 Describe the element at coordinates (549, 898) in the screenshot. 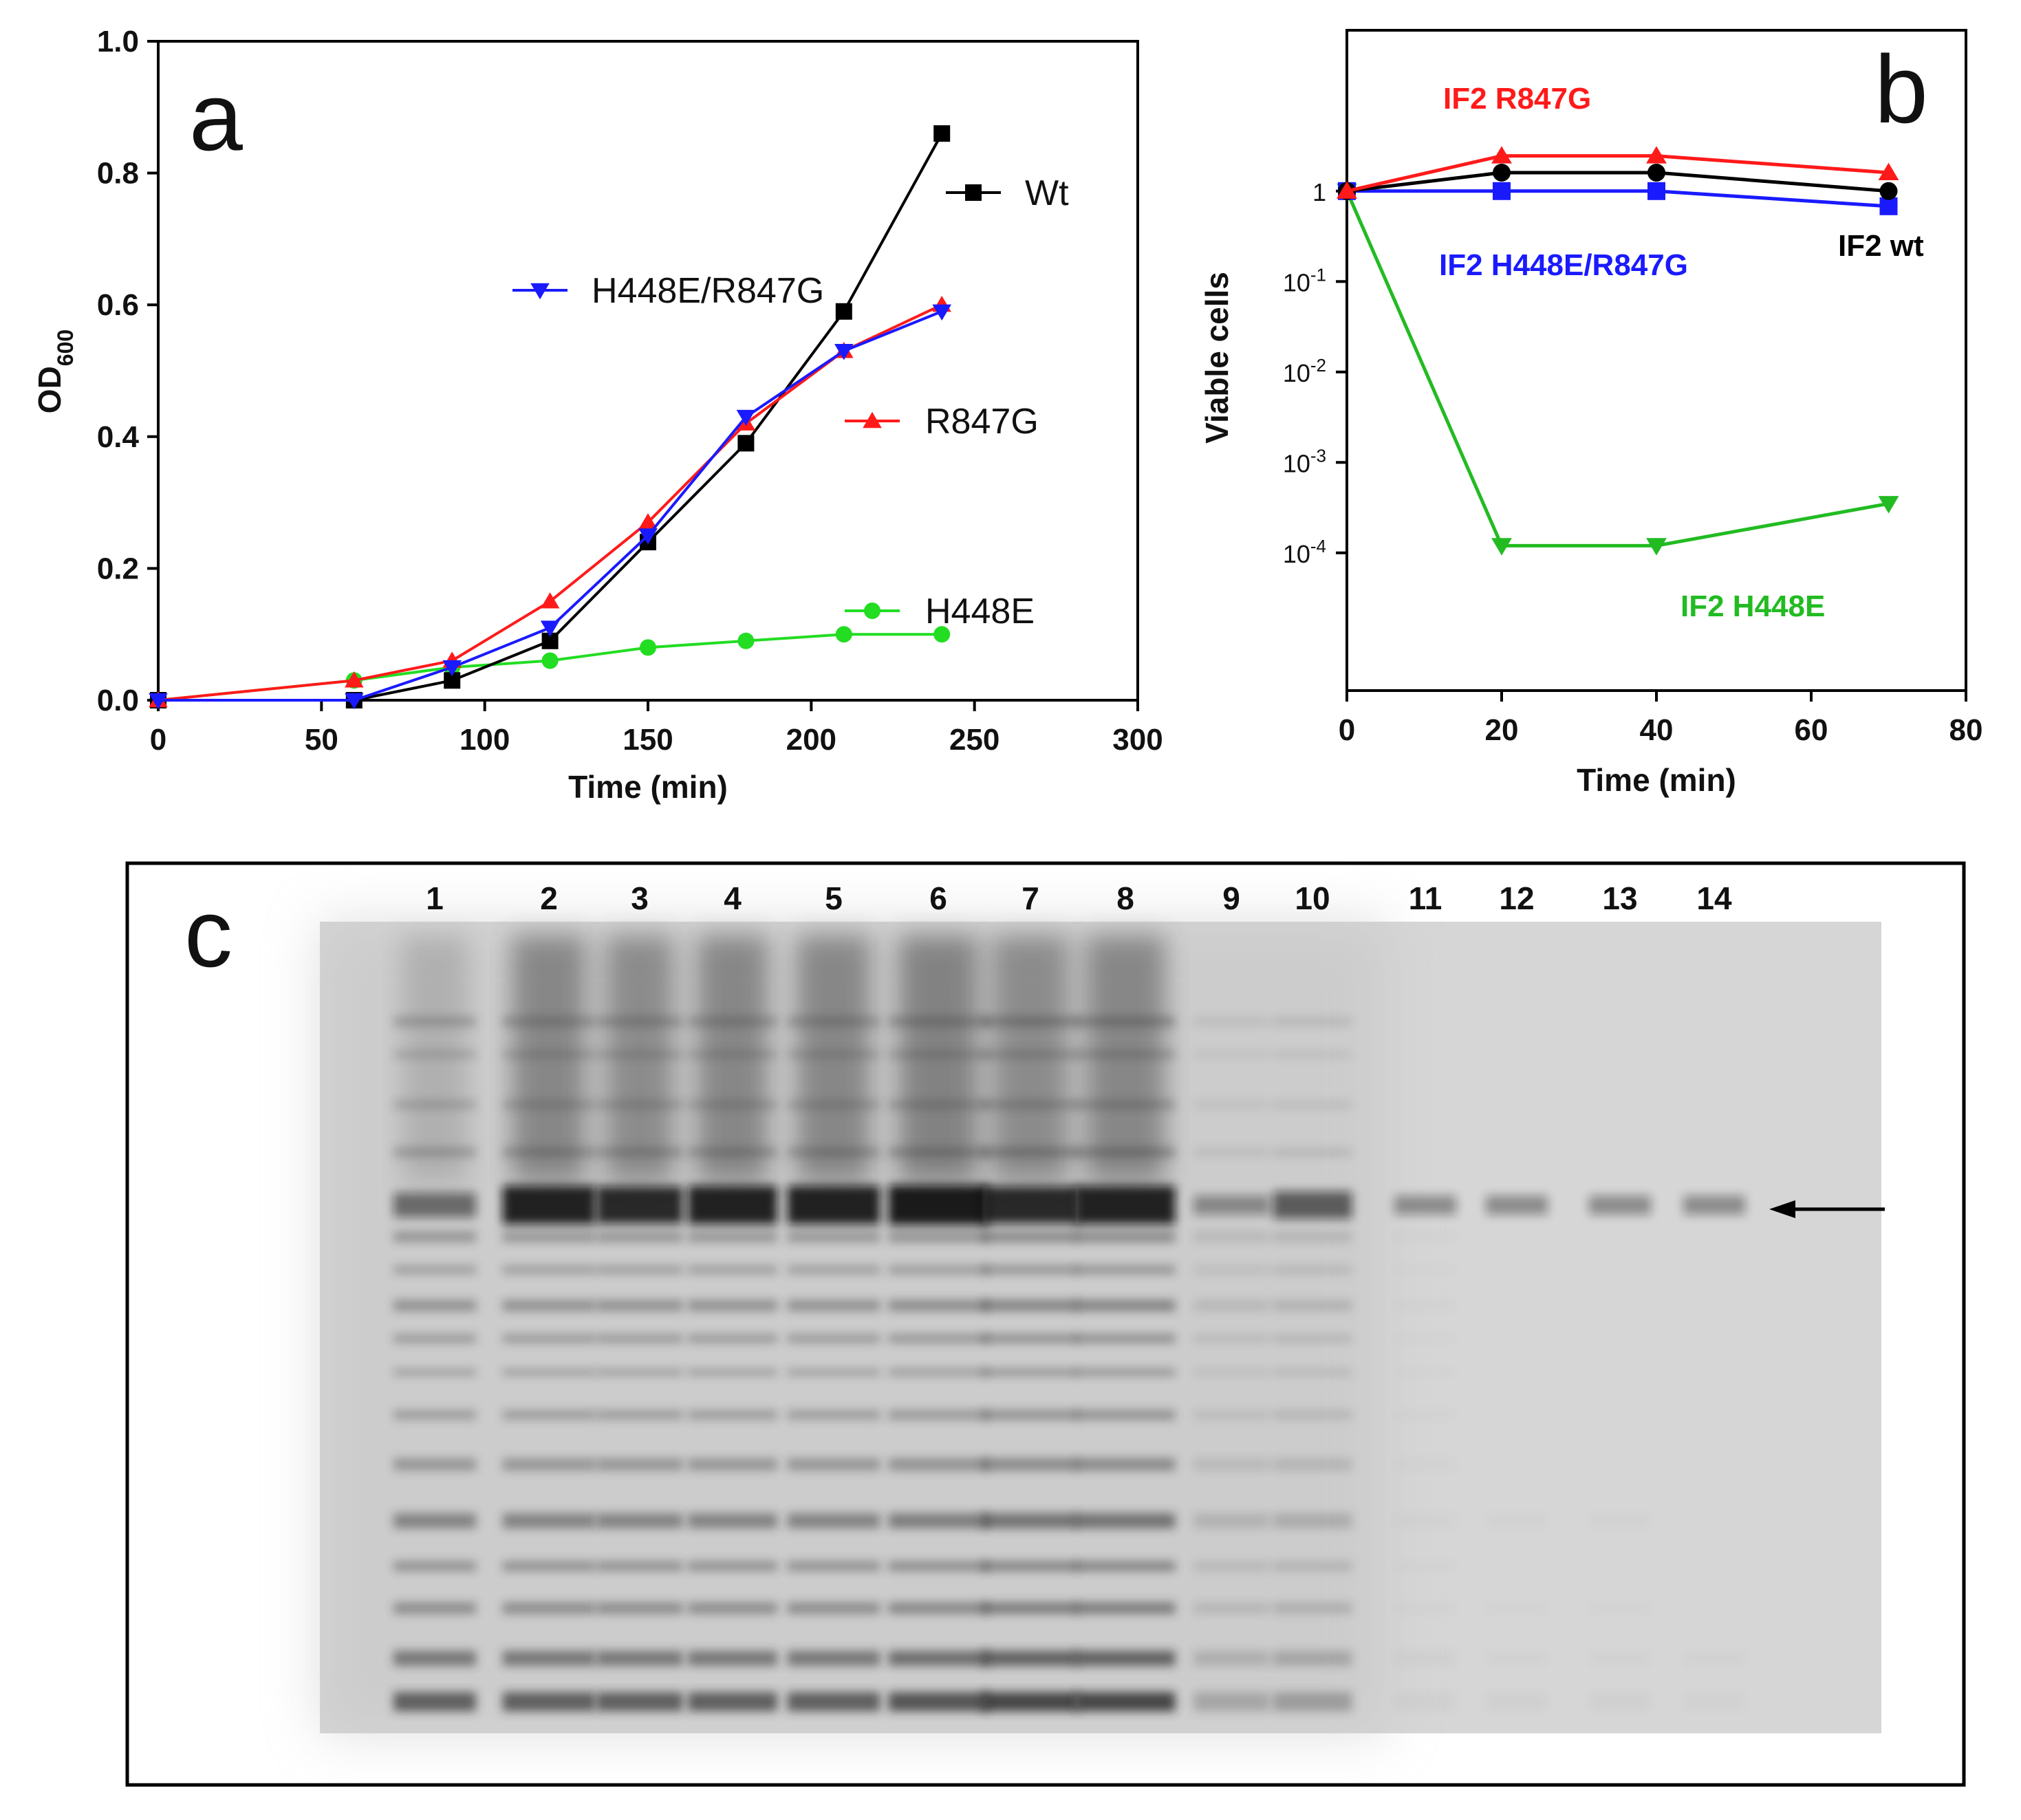

I see `gel-lane-label: 2` at that location.